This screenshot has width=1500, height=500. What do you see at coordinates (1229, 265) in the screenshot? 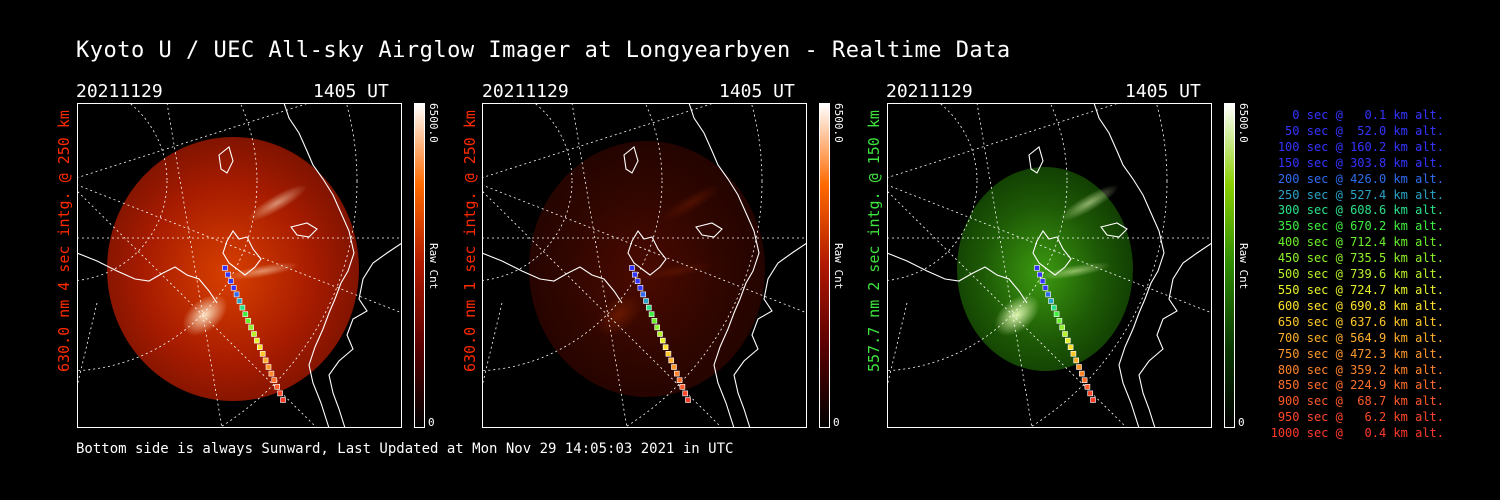
I see `panel-3-colorbar` at bounding box center [1229, 265].